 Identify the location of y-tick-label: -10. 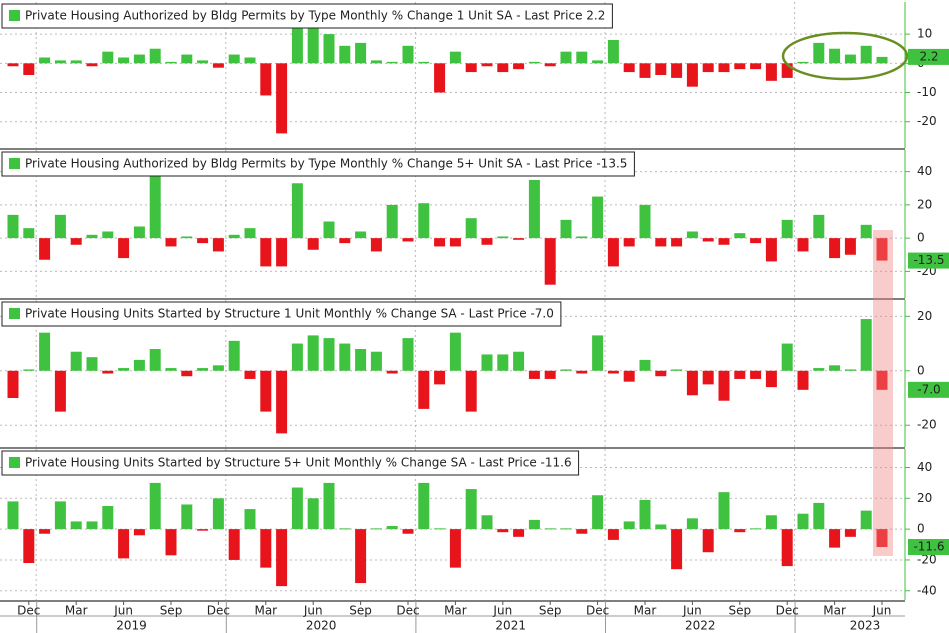
(927, 92).